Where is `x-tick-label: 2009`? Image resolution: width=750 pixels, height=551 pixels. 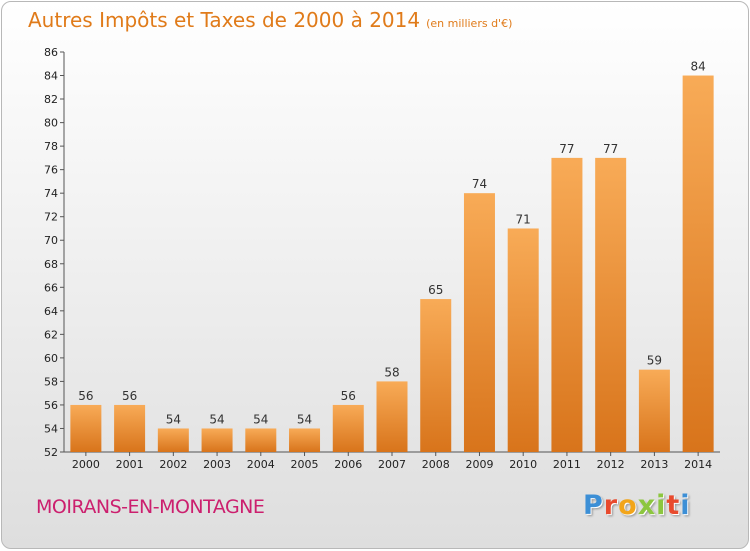 x-tick-label: 2009 is located at coordinates (479, 464).